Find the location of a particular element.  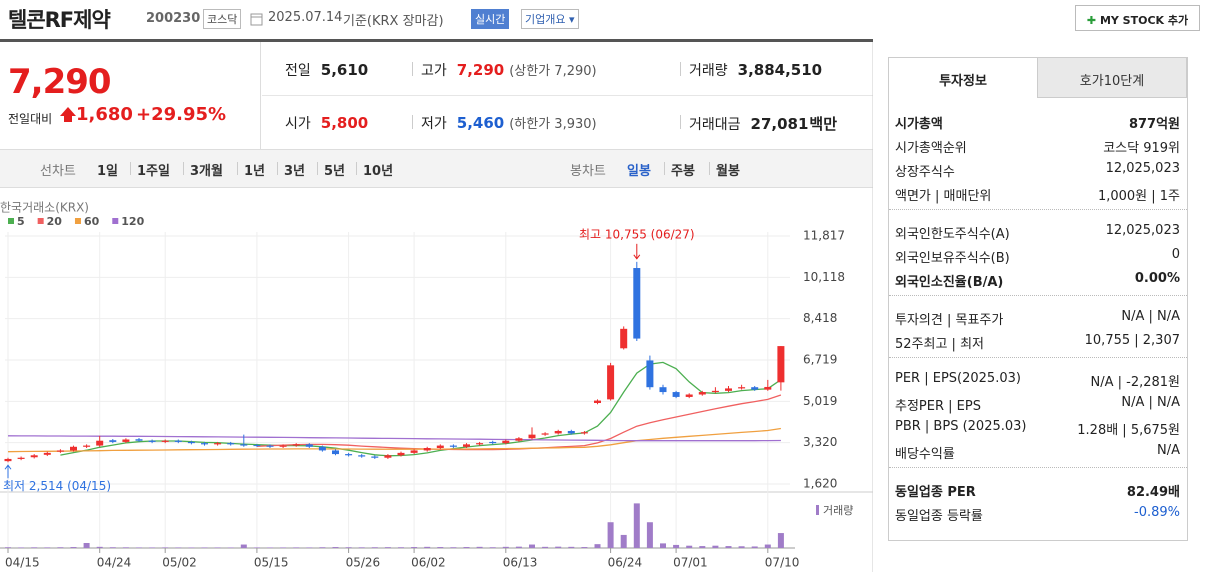

x-tick-label: 05/02 is located at coordinates (179, 563).